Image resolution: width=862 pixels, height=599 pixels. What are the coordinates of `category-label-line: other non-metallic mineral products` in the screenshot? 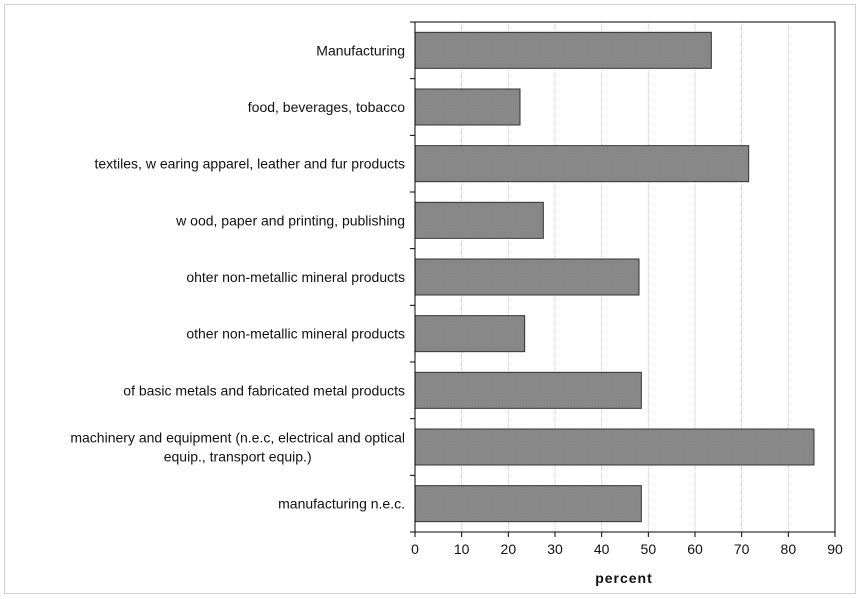 It's located at (295, 334).